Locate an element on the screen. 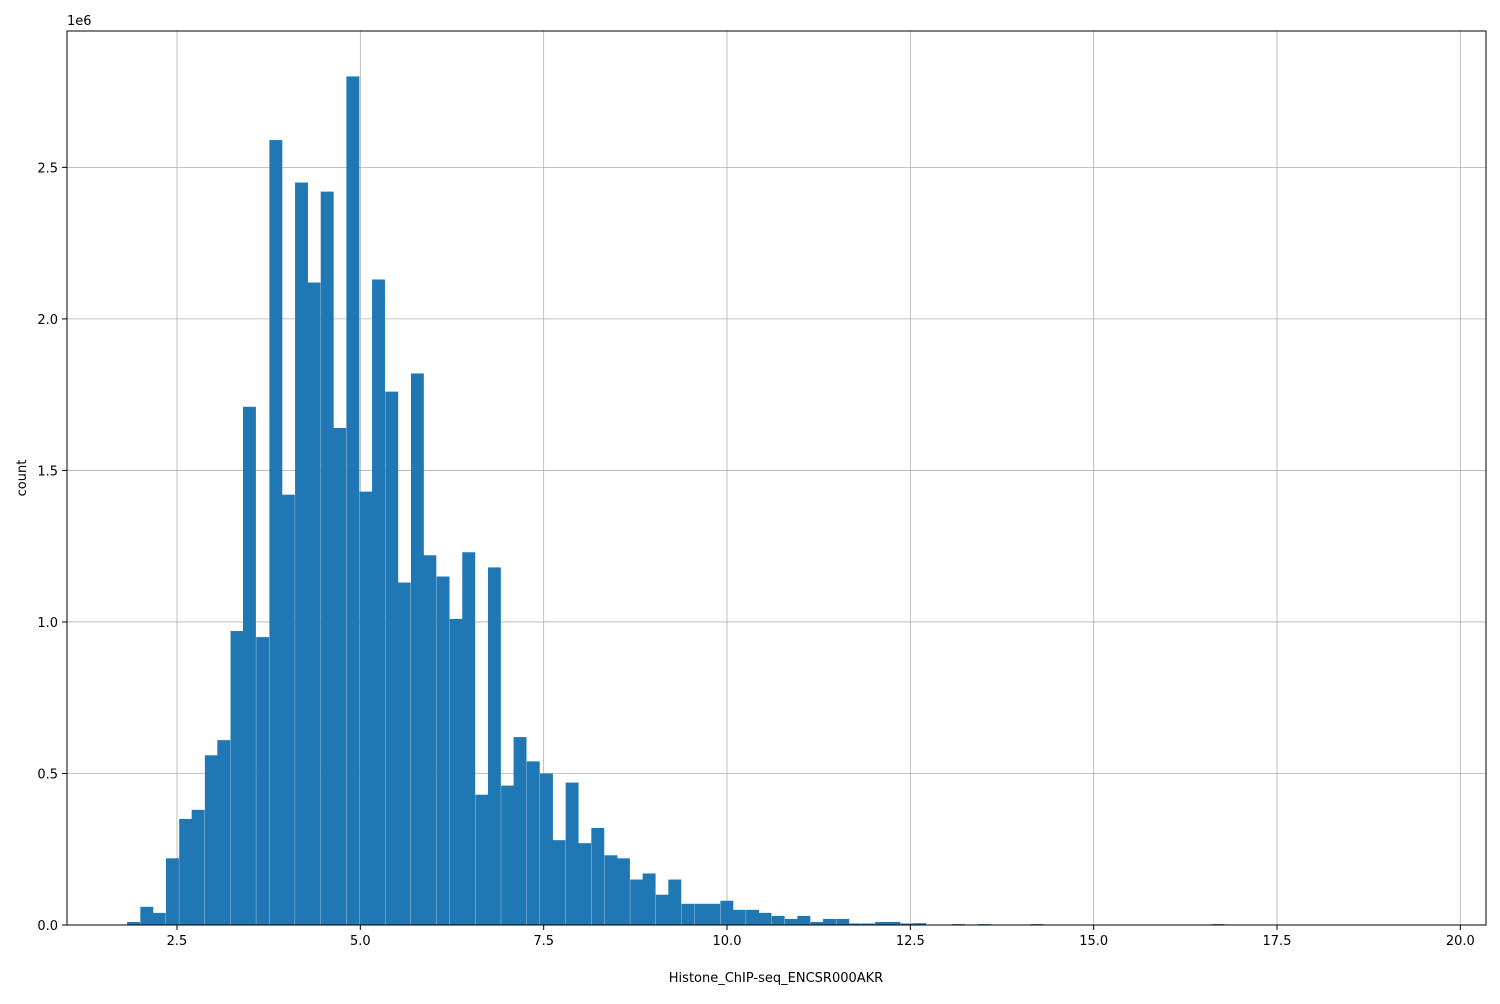 The image size is (1500, 1004). x-tick-label: 12.5 is located at coordinates (910, 941).